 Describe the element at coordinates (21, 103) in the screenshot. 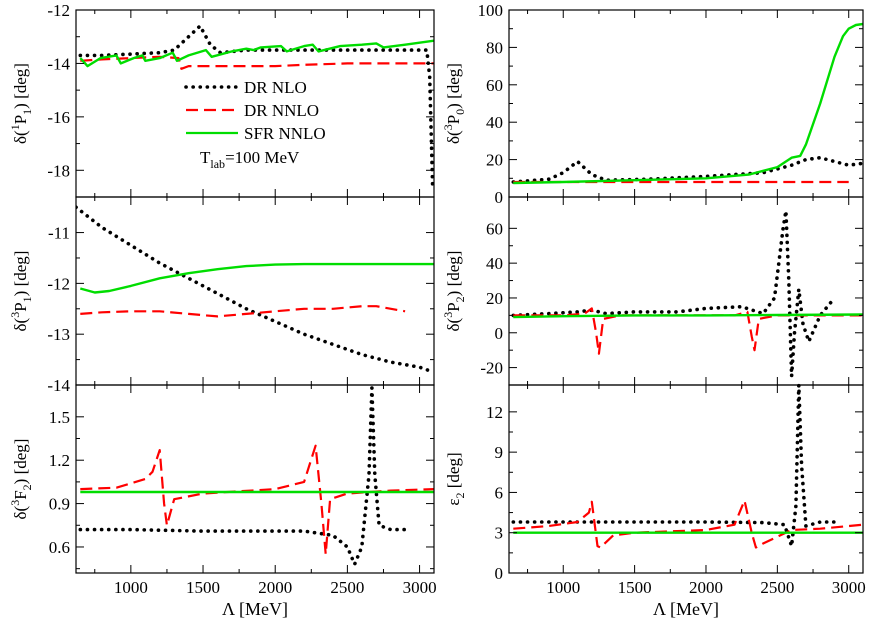

I see `y-axis-label: δ(1P1) [deg]` at that location.